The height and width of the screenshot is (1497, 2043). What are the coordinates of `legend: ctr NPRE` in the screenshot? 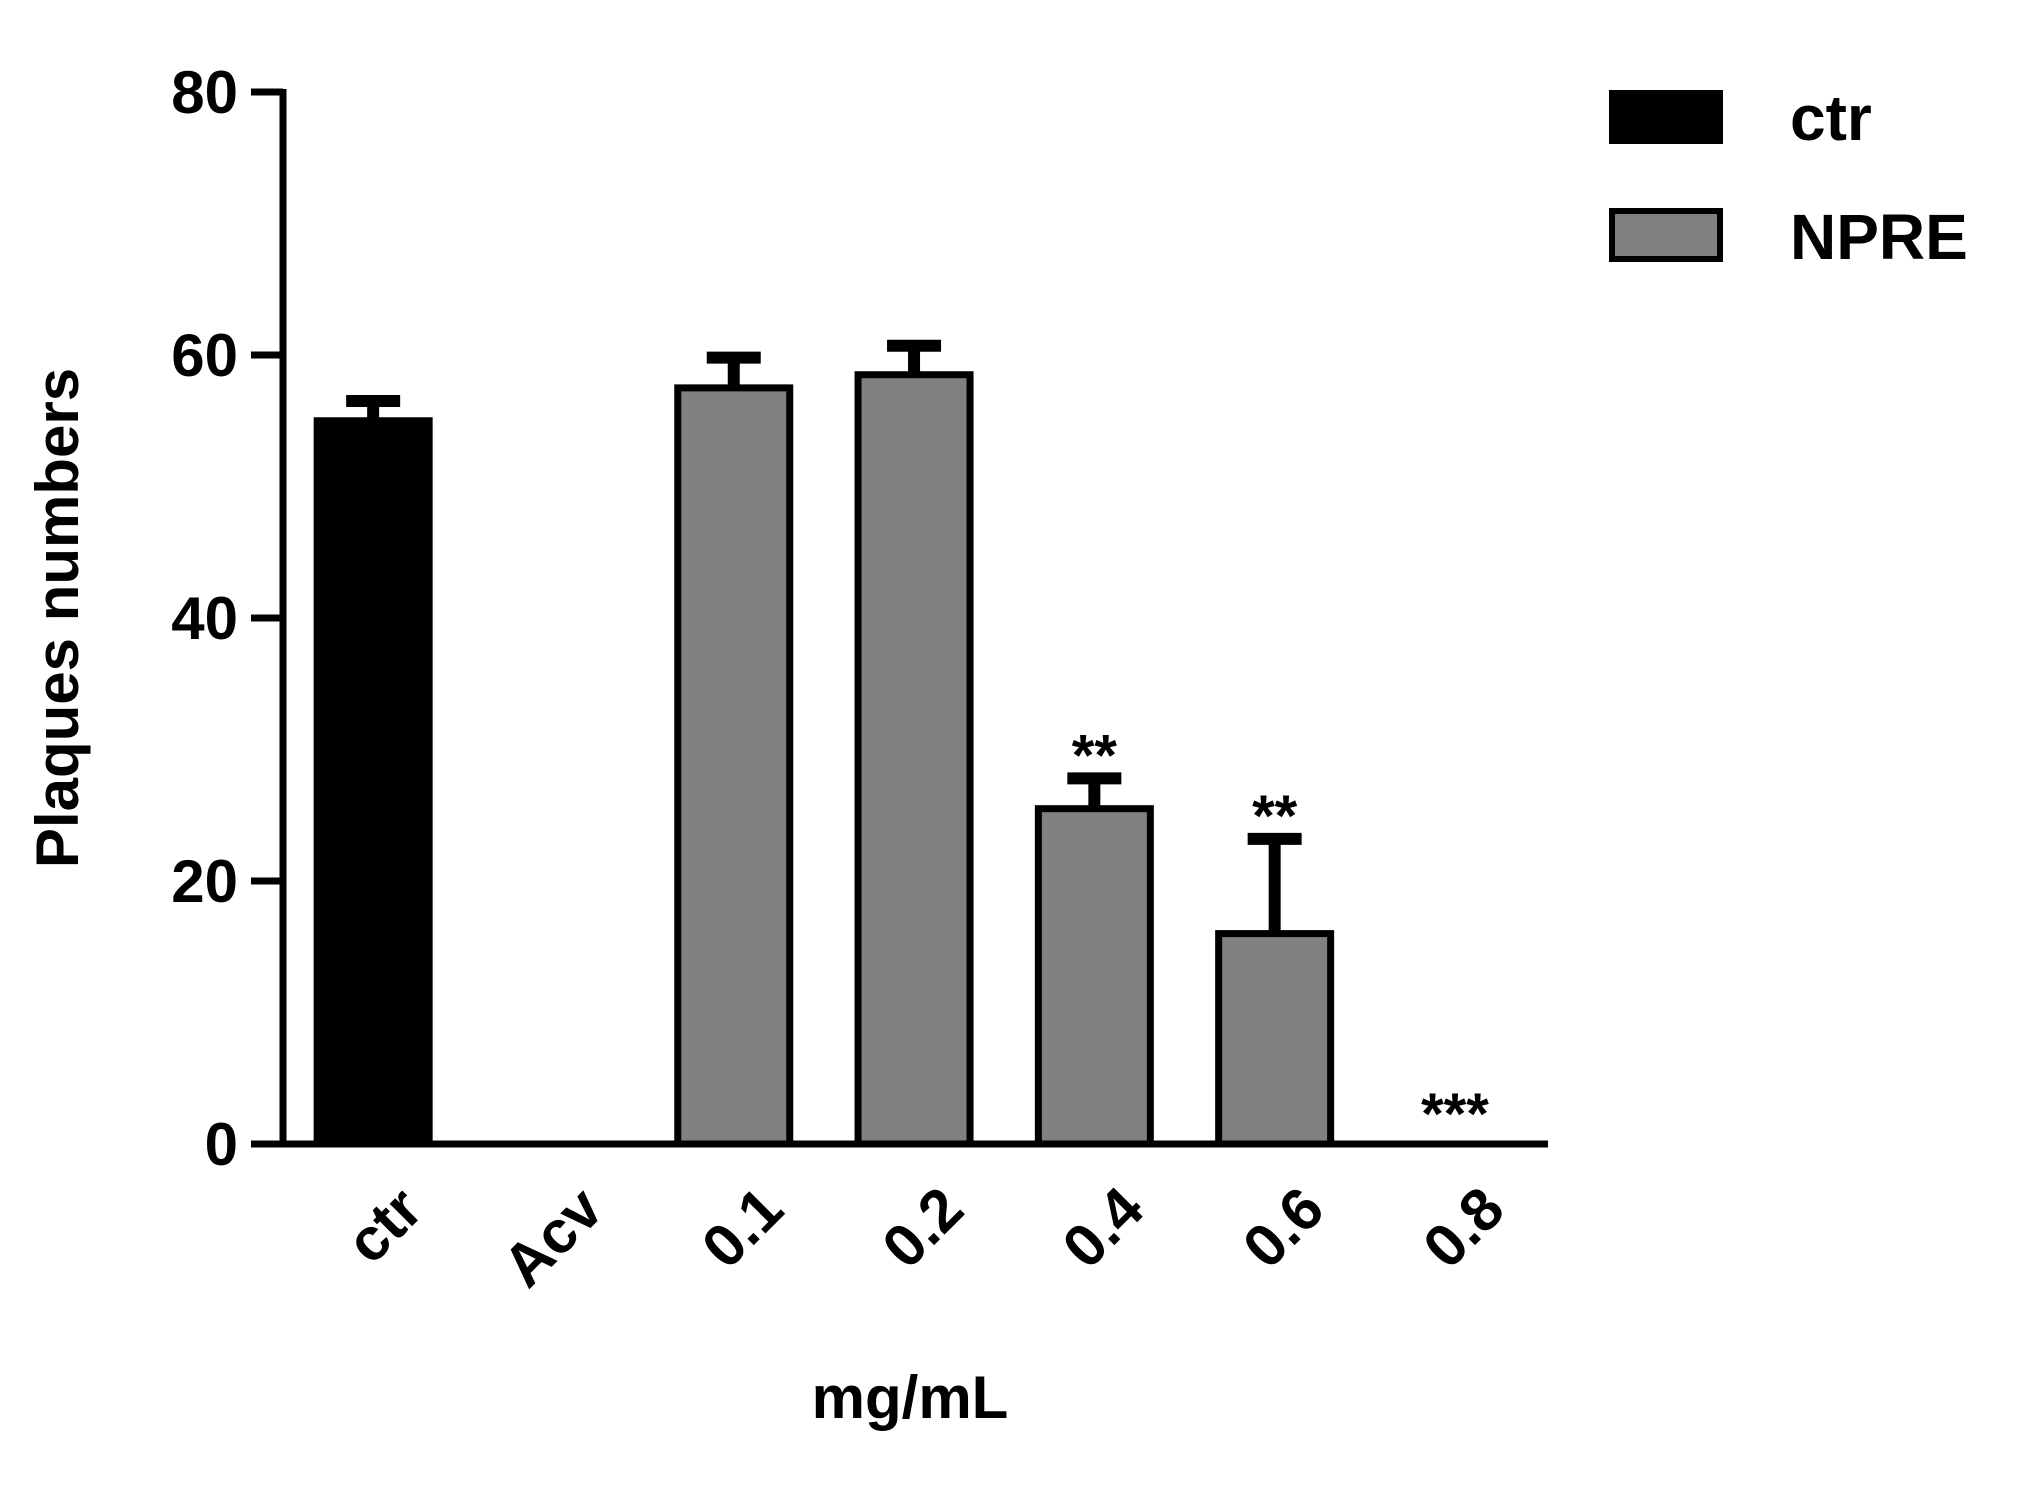 It's located at (1788, 177).